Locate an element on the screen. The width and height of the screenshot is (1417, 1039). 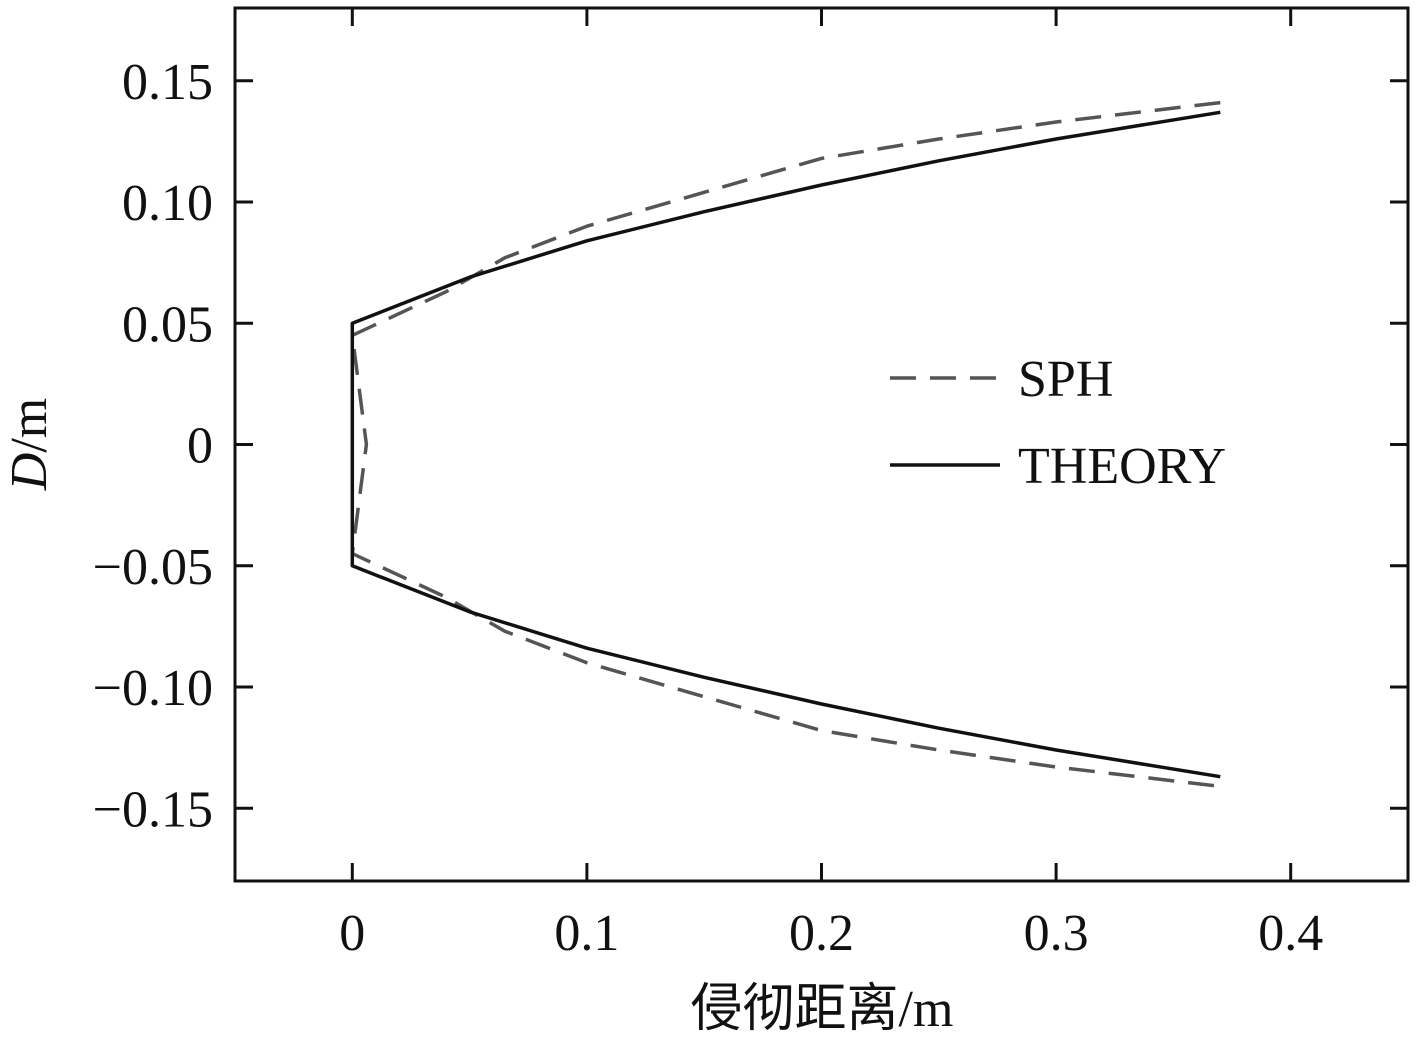
x-tick-label: 0.2 is located at coordinates (821, 933).